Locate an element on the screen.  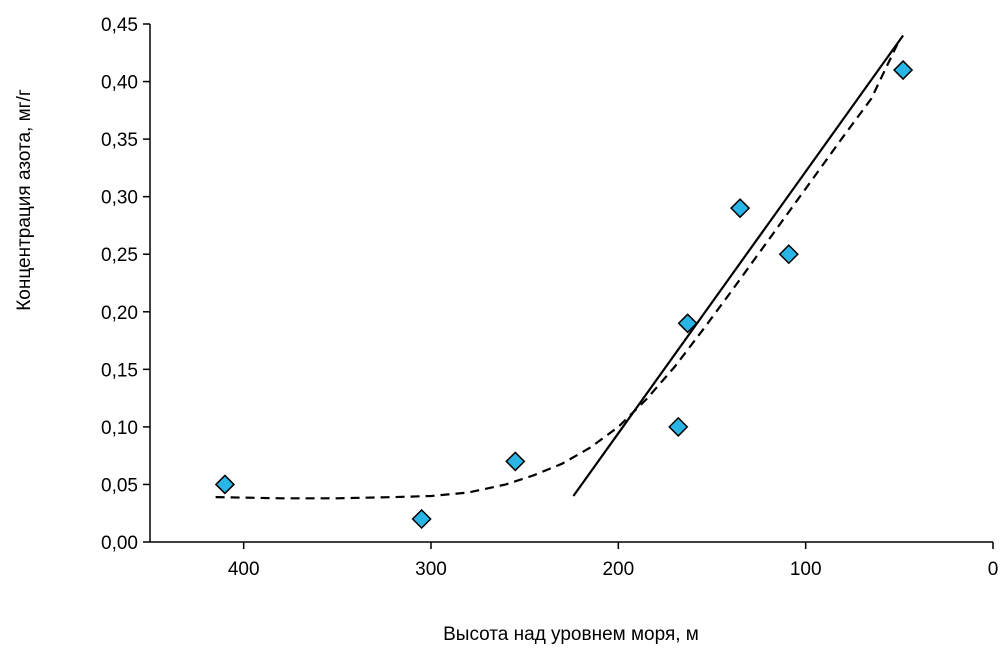
x-tick-label: 200 is located at coordinates (618, 569).